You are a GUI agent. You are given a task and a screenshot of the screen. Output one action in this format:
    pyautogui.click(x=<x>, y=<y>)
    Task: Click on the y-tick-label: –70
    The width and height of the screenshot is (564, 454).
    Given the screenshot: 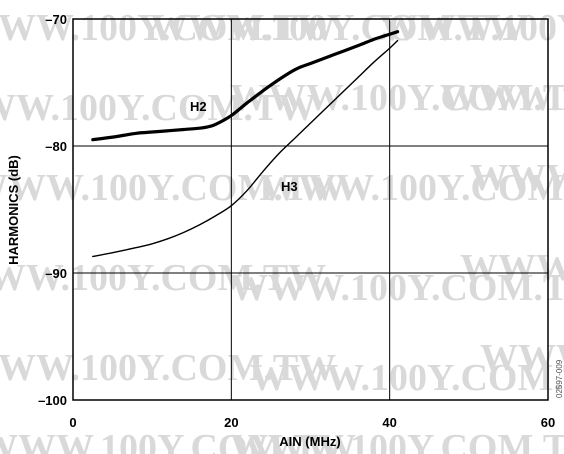 What is the action you would take?
    pyautogui.click(x=56, y=19)
    